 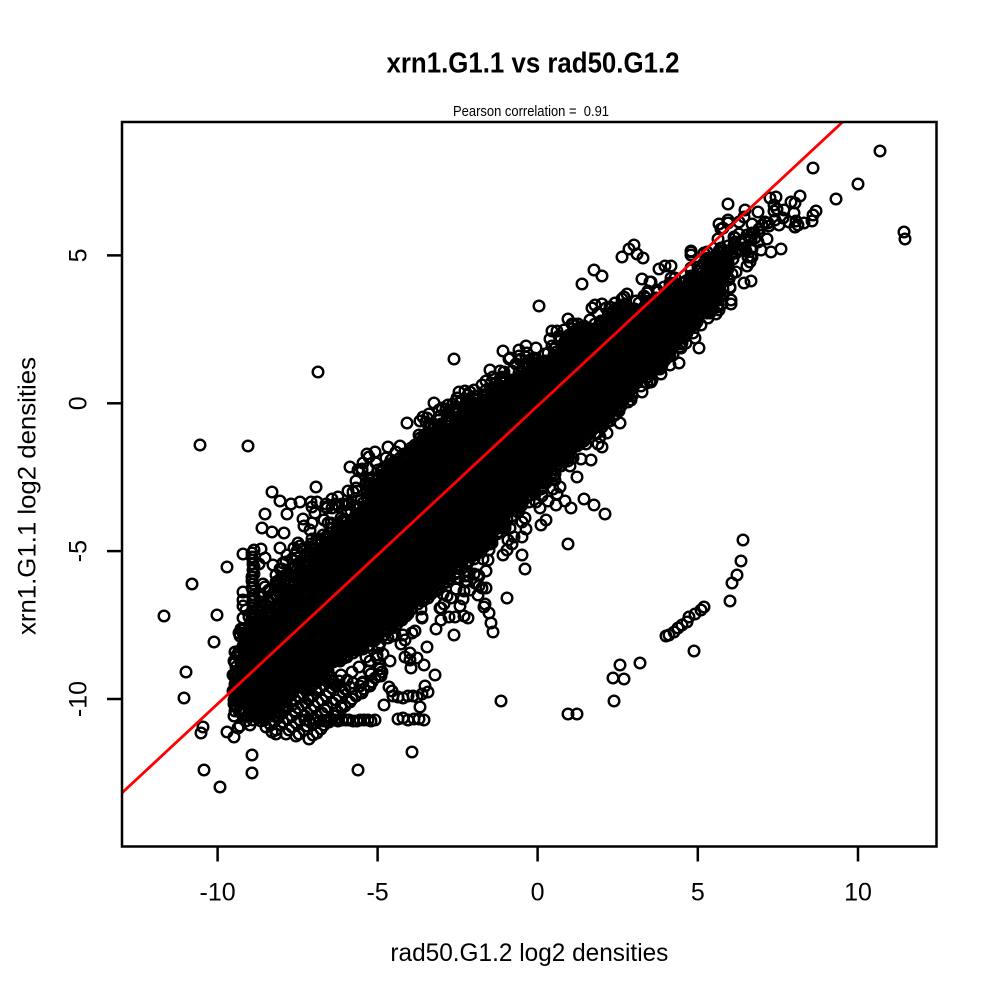 I want to click on svg-text: xrn1.G1.1 log2 densities, so click(x=28, y=496).